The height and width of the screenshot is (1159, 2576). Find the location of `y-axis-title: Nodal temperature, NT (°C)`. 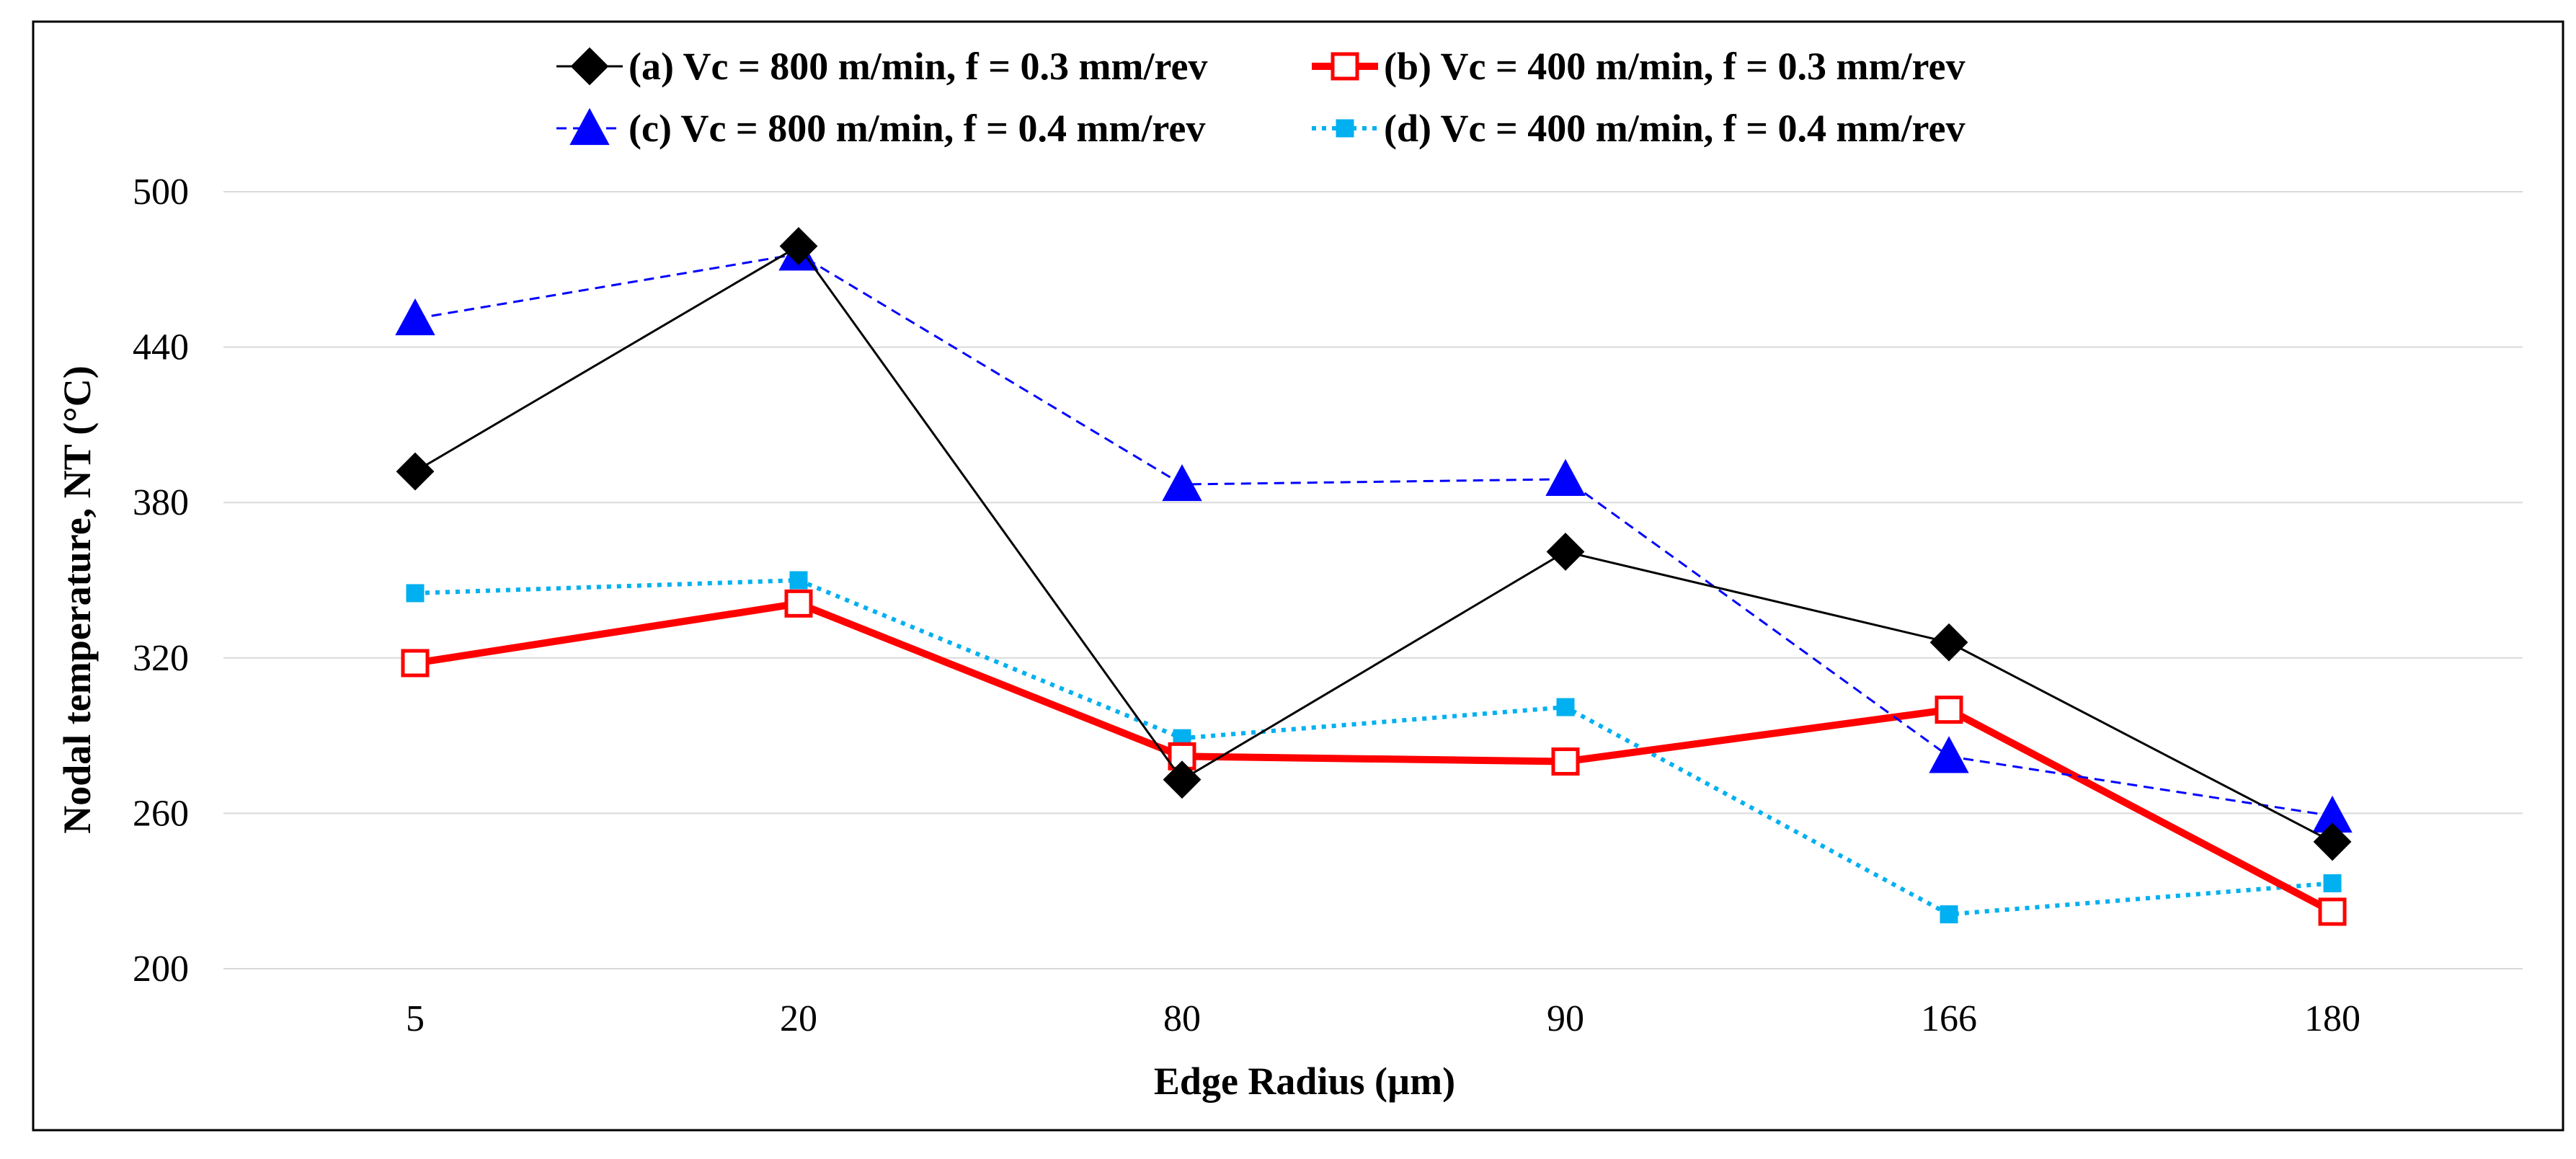

y-axis-title: Nodal temperature, NT (°C) is located at coordinates (77, 600).